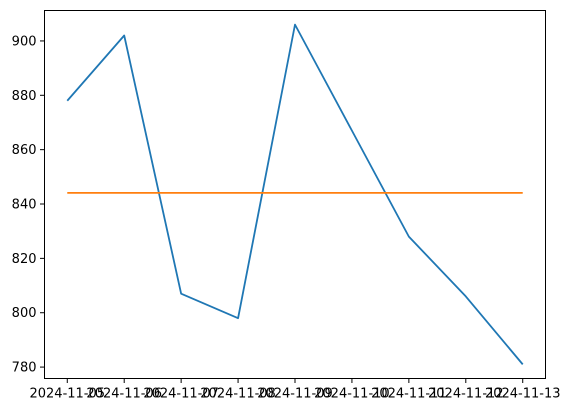 The image size is (569, 413). Describe the element at coordinates (238, 394) in the screenshot. I see `x-tick-label: 2024-11-08` at that location.